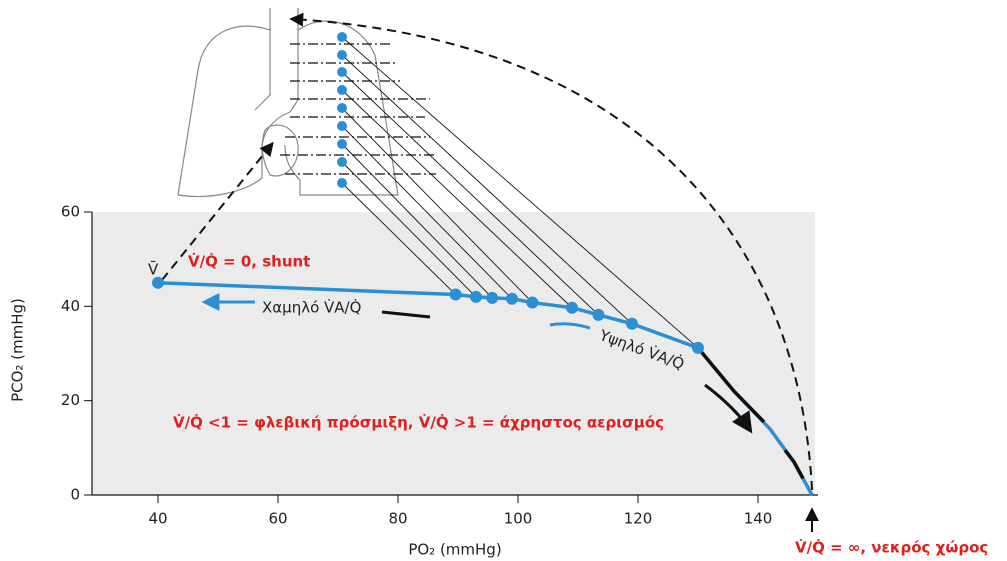 This screenshot has width=1007, height=561. I want to click on y-tick-label: 0, so click(75, 495).